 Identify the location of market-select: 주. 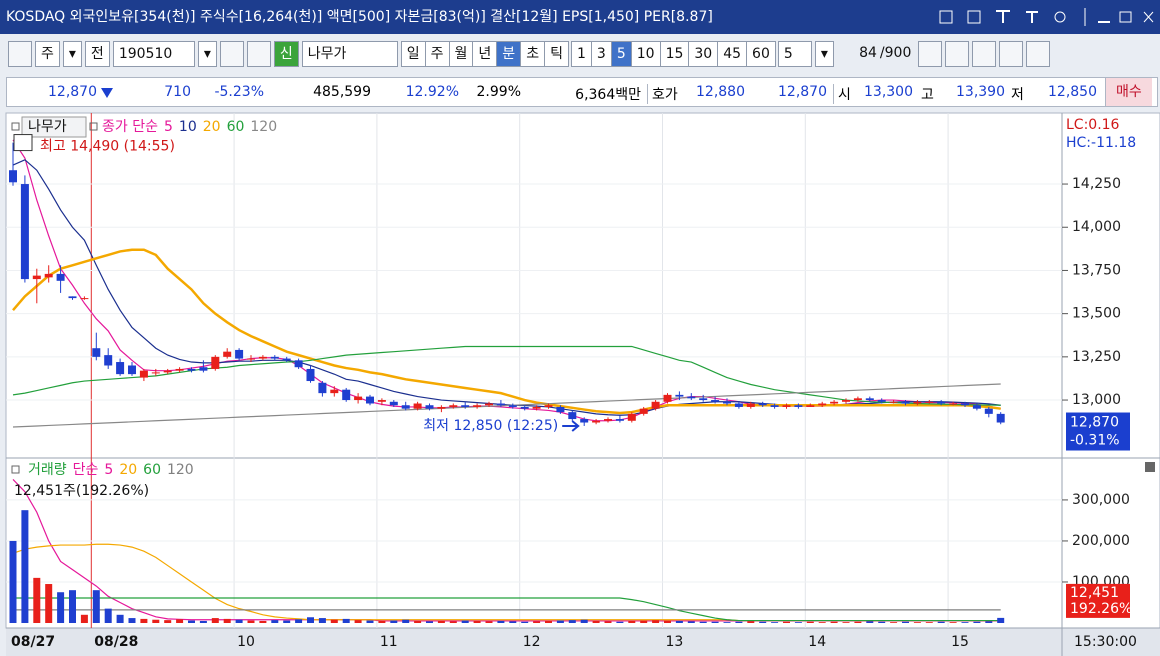
(47, 54).